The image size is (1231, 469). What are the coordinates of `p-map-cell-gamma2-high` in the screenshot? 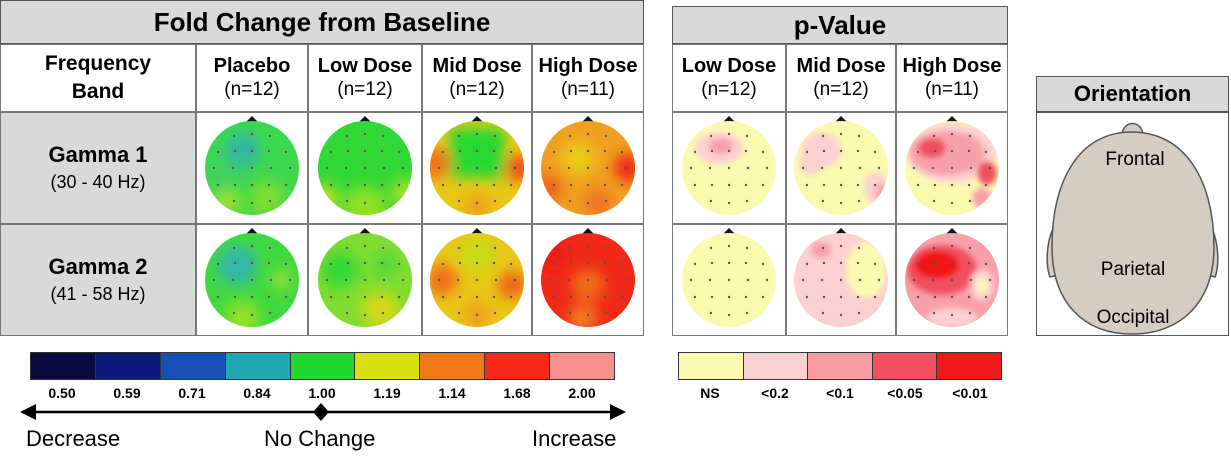 It's located at (952, 280).